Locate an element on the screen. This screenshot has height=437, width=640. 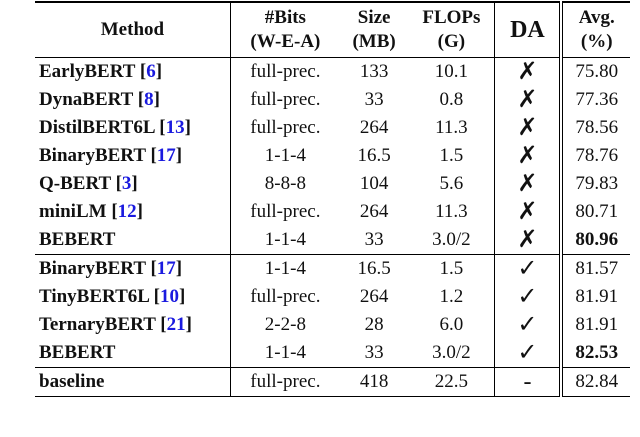
header-text: #Bits is located at coordinates (285, 17).